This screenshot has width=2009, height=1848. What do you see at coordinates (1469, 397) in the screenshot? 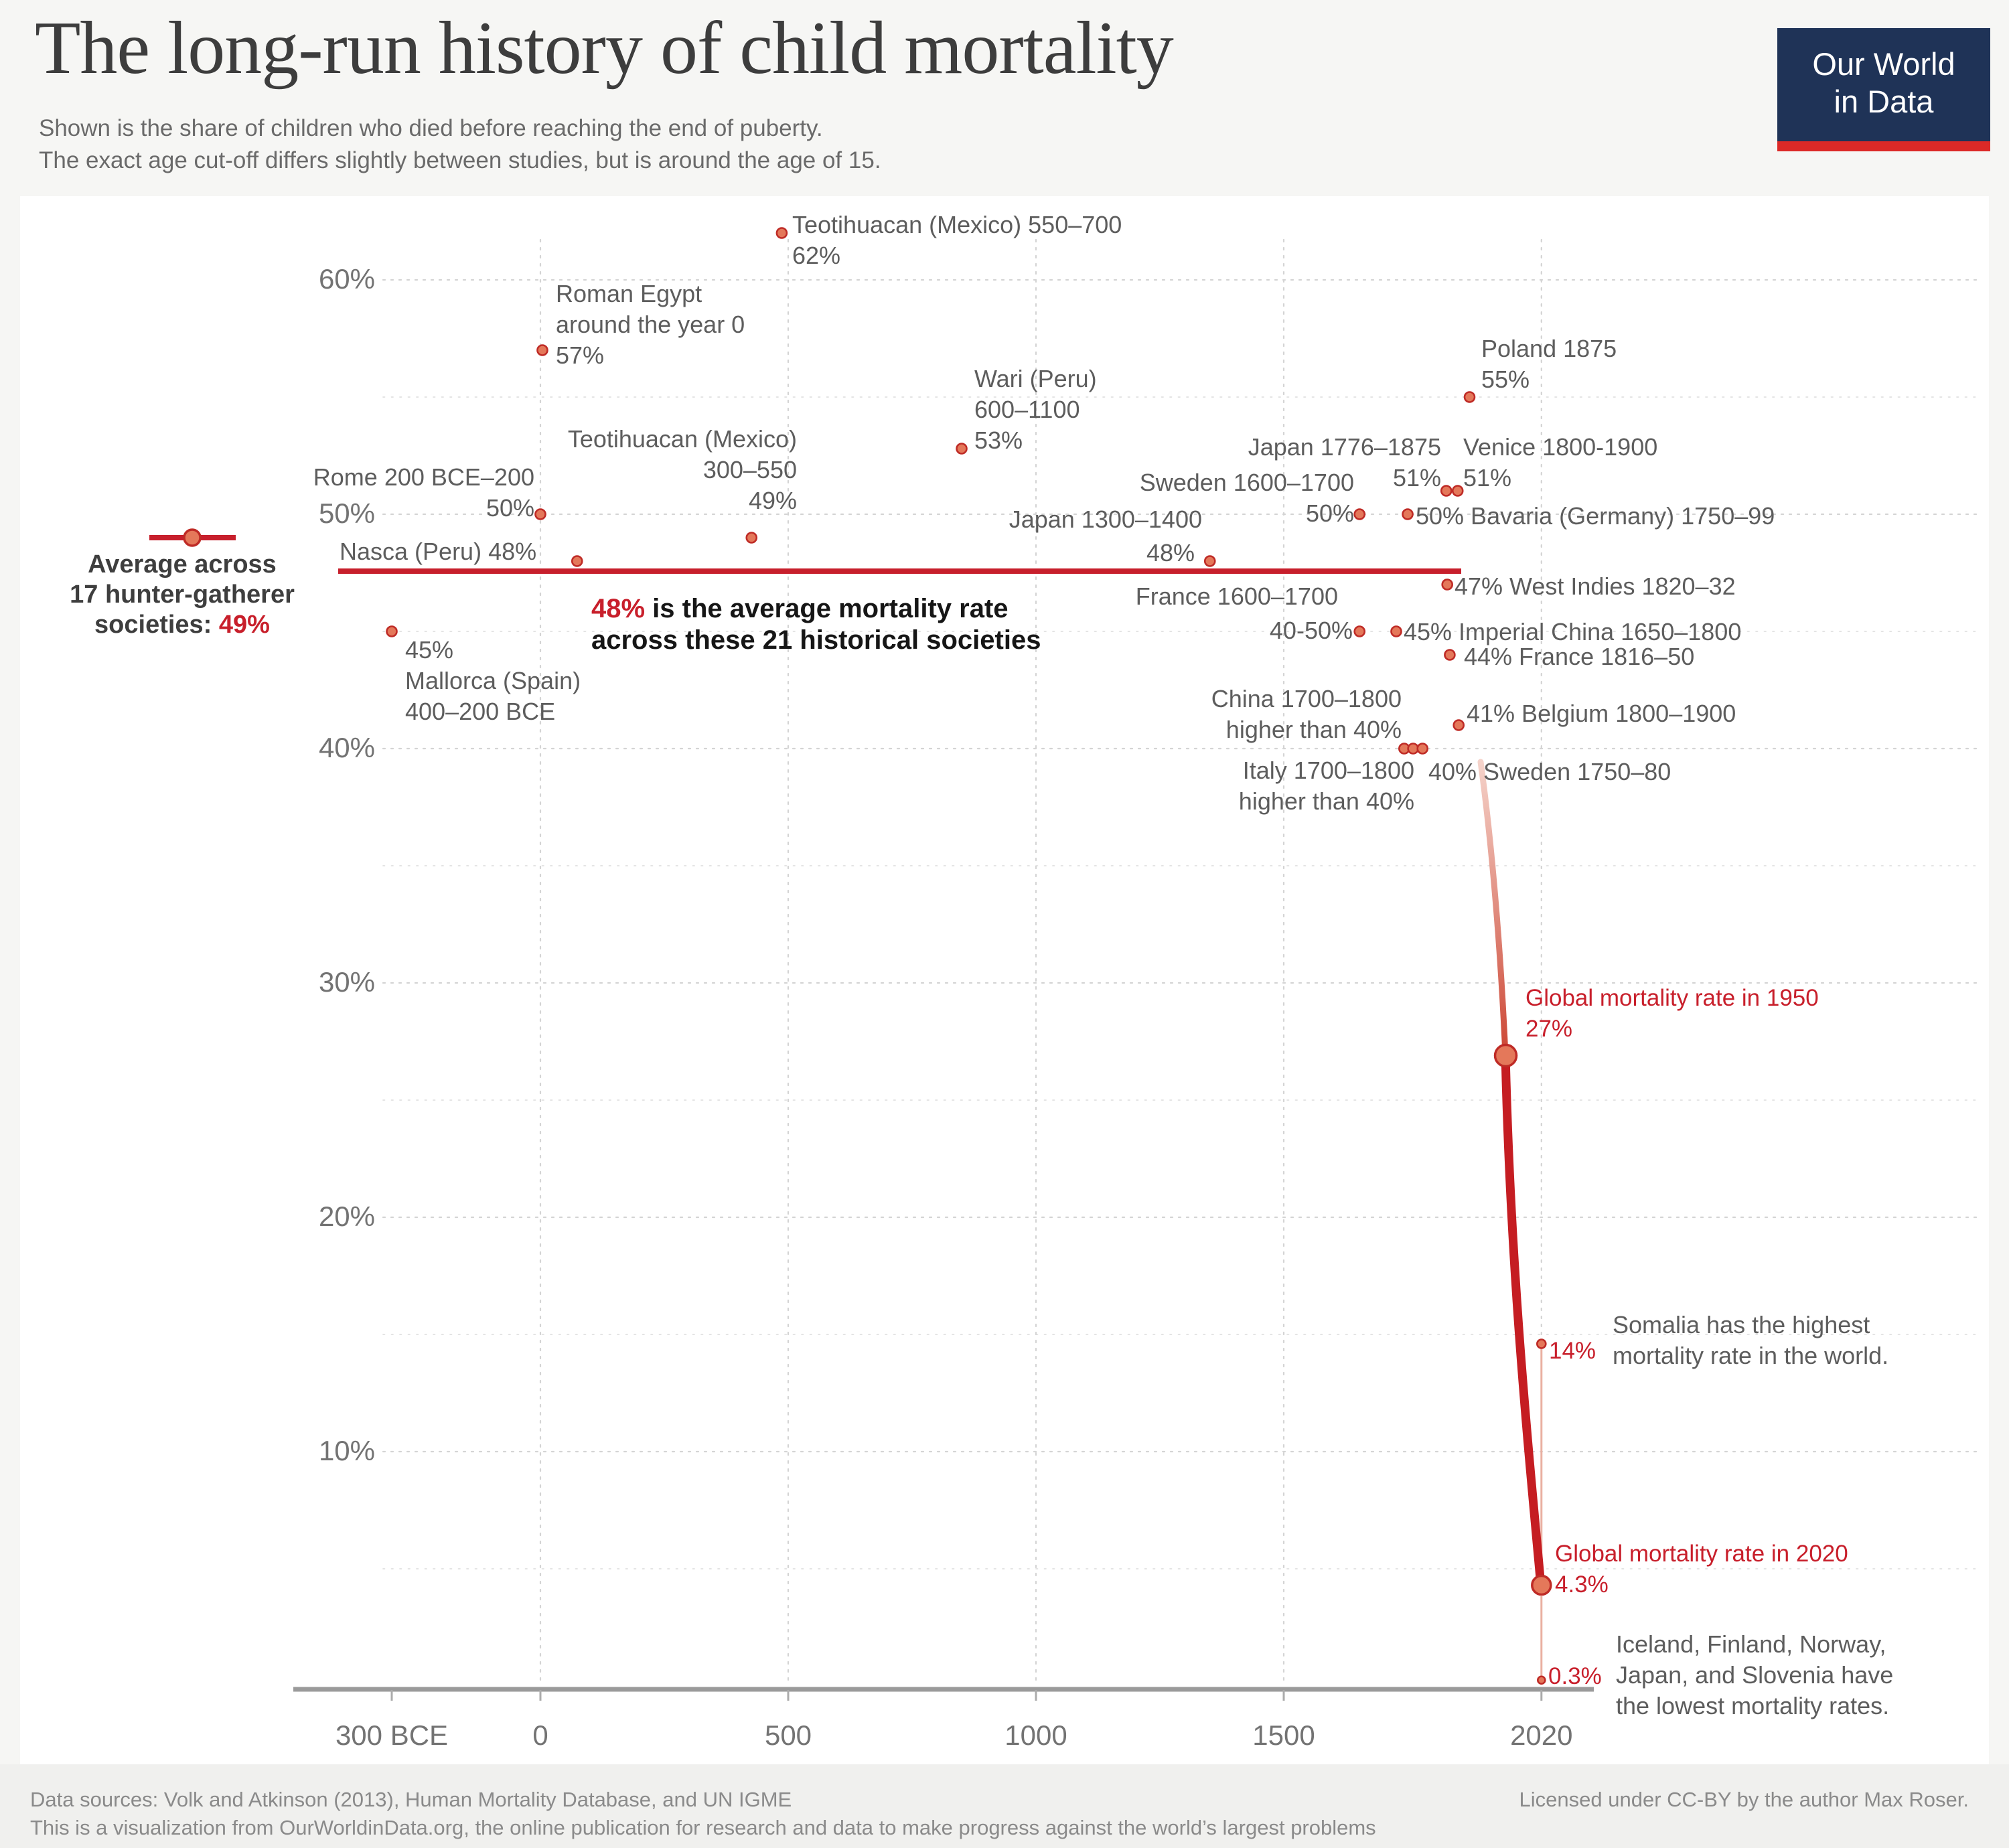
I see `point-poland` at bounding box center [1469, 397].